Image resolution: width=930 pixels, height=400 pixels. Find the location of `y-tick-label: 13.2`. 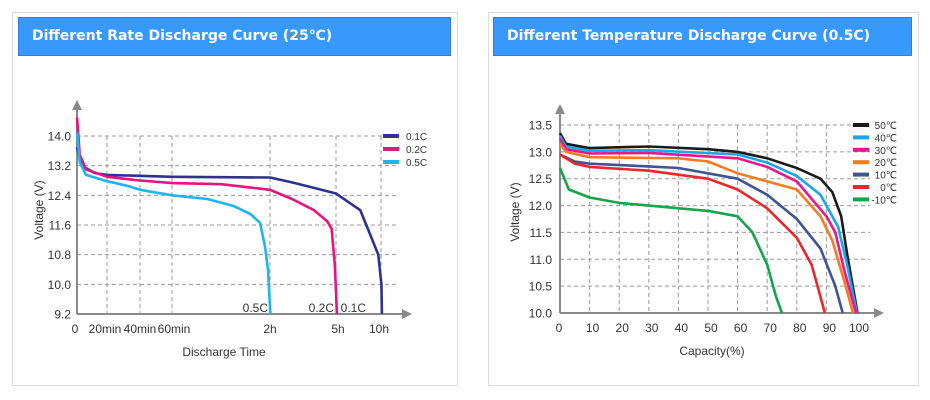

y-tick-label: 13.2 is located at coordinates (60, 166).